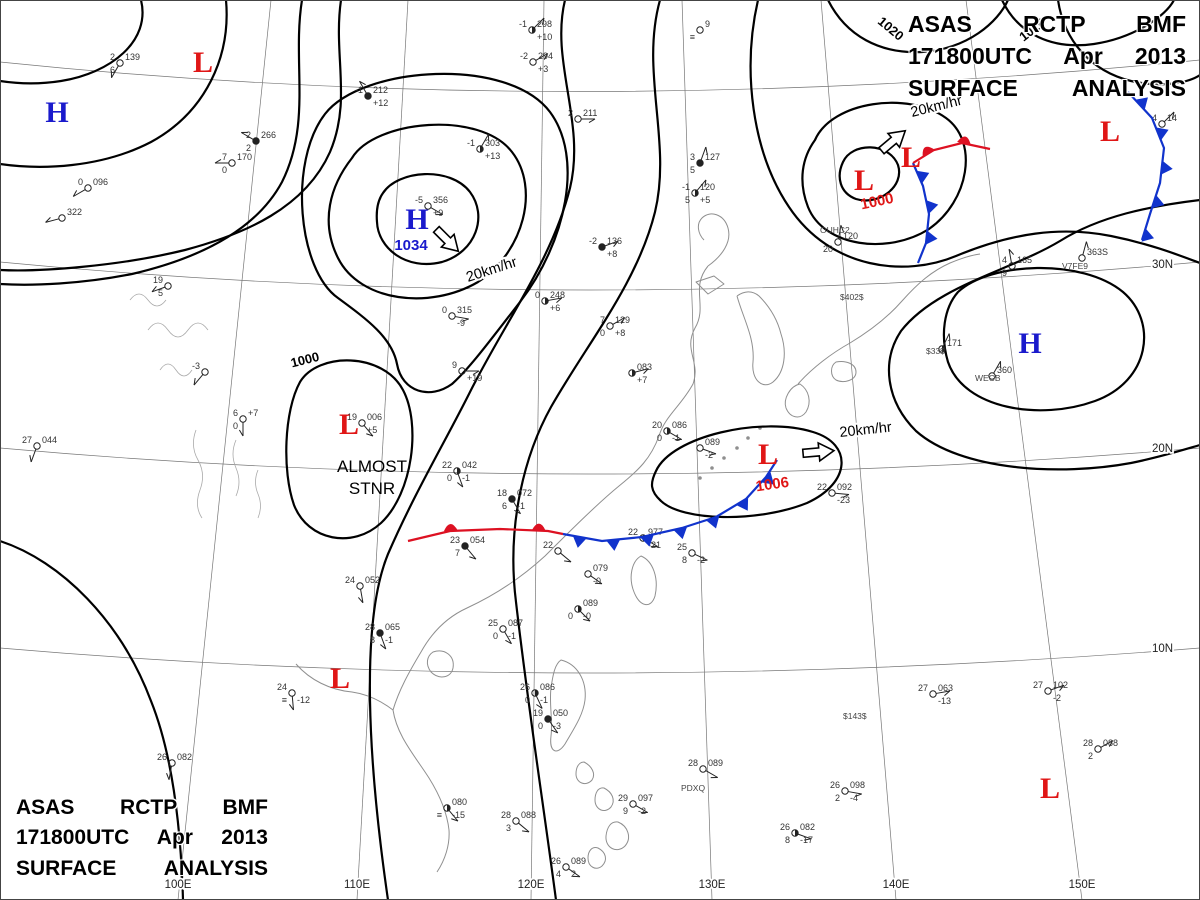 The image size is (1200, 900). Describe the element at coordinates (945, 688) in the screenshot. I see `station-value: 063` at that location.